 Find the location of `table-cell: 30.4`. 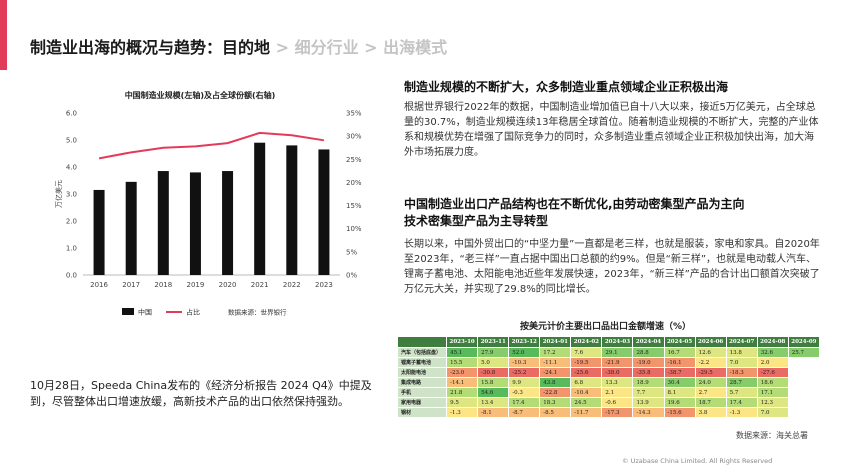

table-cell: 30.4 is located at coordinates (679, 382).